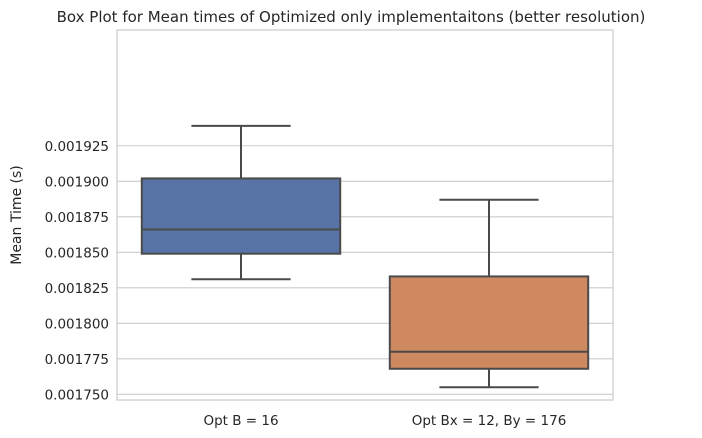 This screenshot has width=702, height=438. What do you see at coordinates (77, 147) in the screenshot?
I see `y-tick-label: 0.001925` at bounding box center [77, 147].